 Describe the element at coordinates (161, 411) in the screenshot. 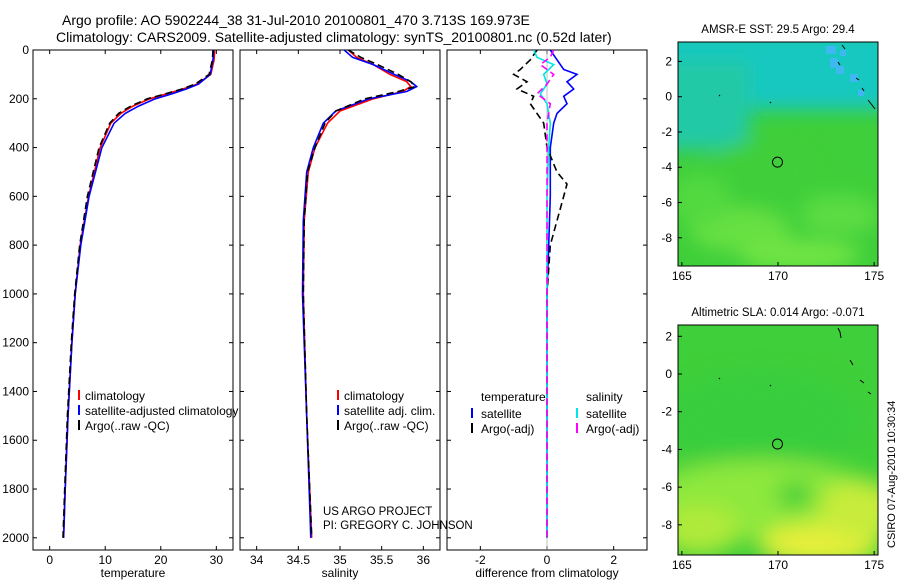

I see `legend-label: satellite-adjusted climatology` at that location.